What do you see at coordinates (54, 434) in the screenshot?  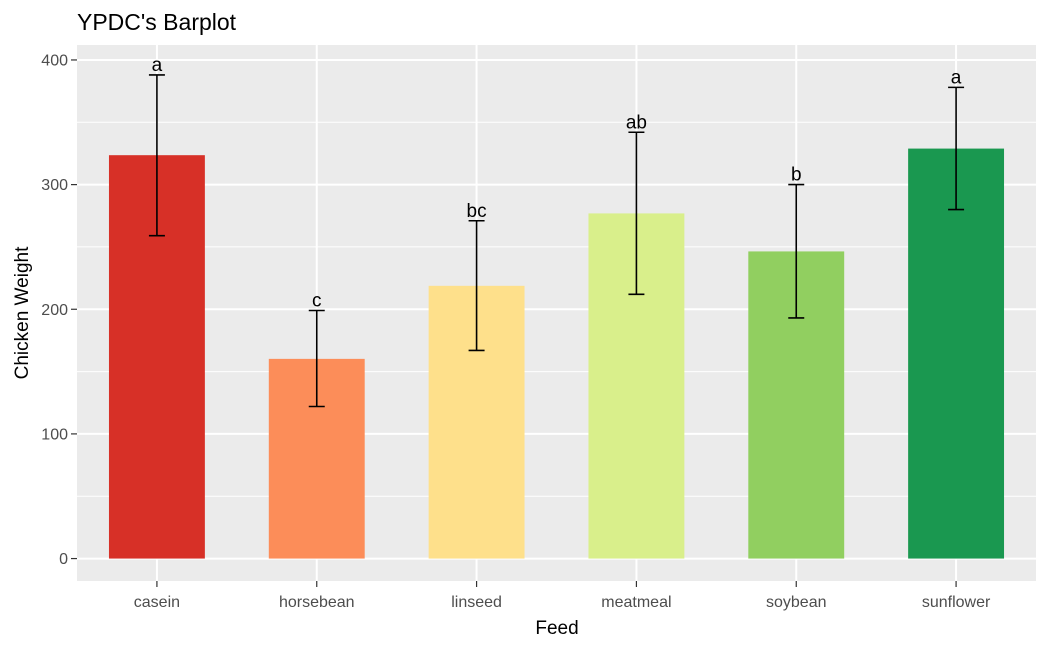 I see `y-tick-label: 100` at bounding box center [54, 434].